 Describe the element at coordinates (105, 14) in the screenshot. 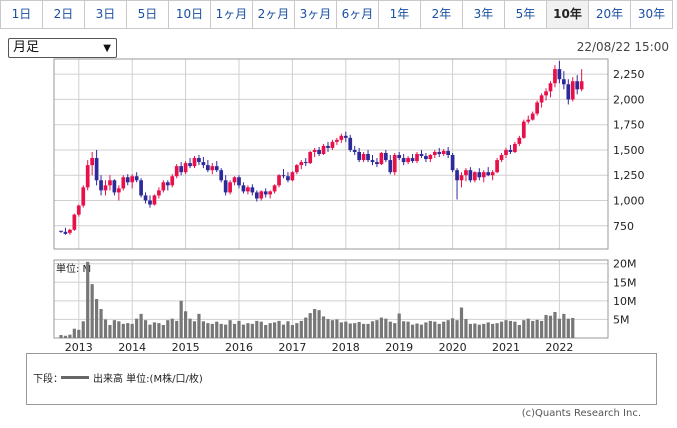

I see `tab-3日: 3日` at that location.